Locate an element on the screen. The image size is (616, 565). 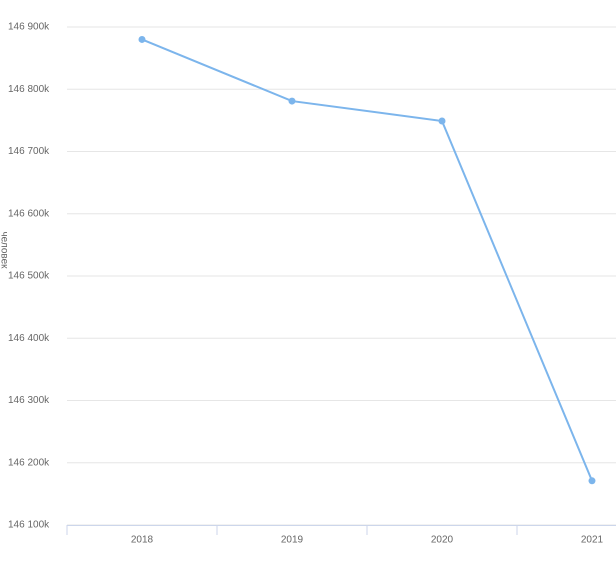
y-axis-title: человек is located at coordinates (4, 250).